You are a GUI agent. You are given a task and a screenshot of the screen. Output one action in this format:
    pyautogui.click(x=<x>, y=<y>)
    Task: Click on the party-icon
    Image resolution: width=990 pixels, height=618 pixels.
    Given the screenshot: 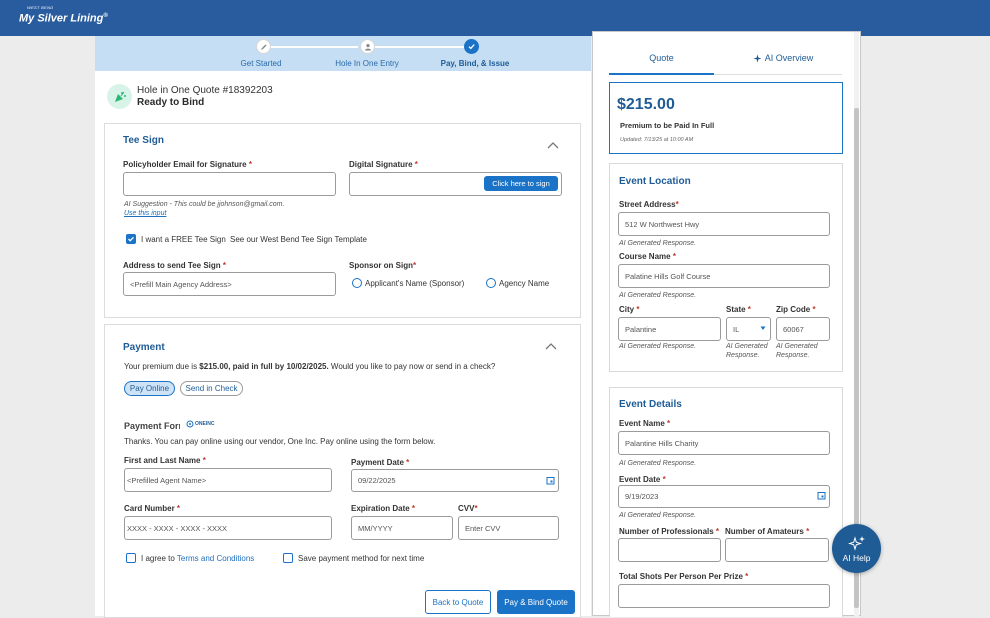 What is the action you would take?
    pyautogui.click(x=119, y=96)
    